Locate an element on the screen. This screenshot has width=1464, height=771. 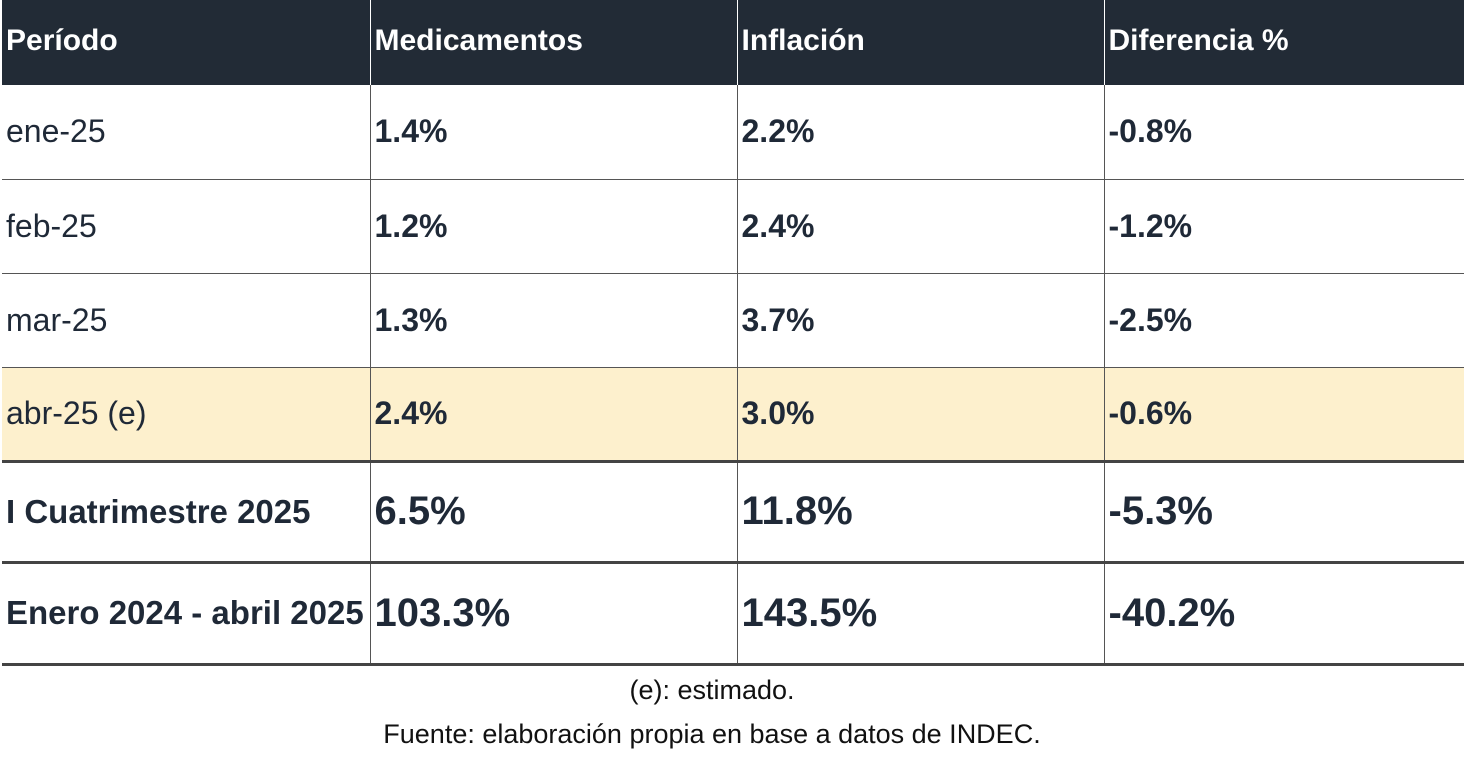
cell-medicamentos: 103.3% is located at coordinates (553, 614).